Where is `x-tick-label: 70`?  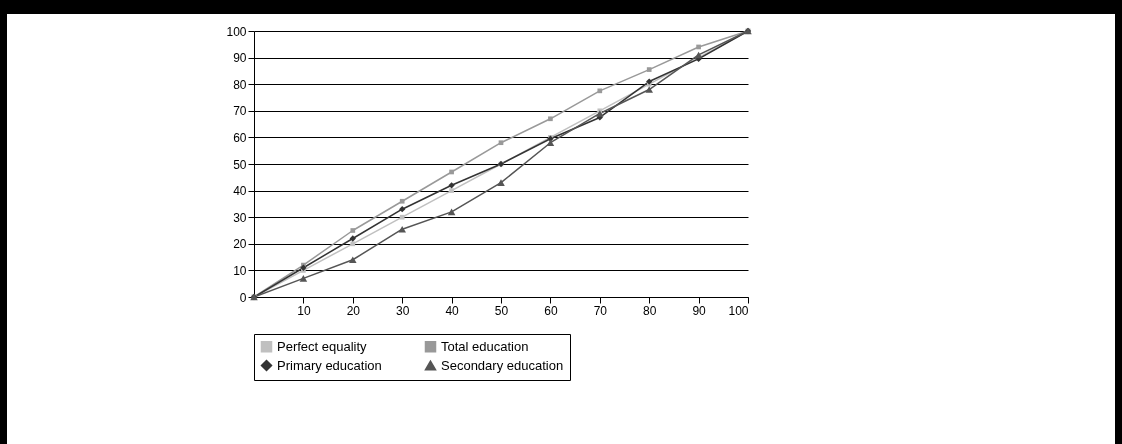
x-tick-label: 70 is located at coordinates (600, 310).